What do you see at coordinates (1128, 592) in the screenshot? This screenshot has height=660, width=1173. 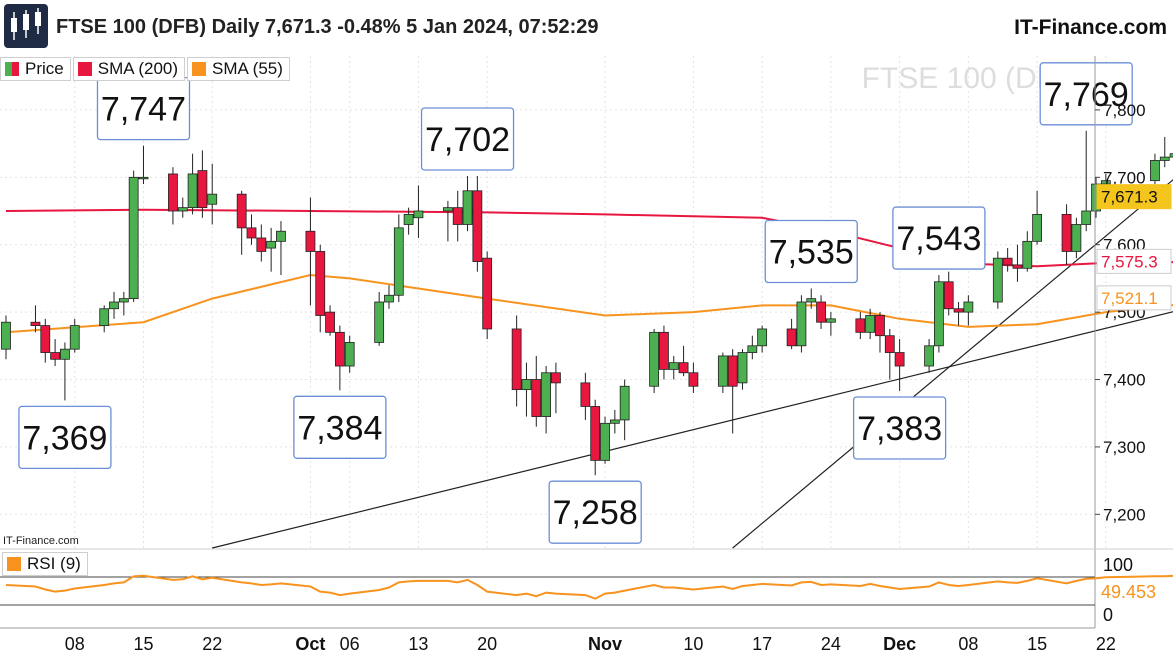 I see `rsi-value-label: 49.453` at bounding box center [1128, 592].